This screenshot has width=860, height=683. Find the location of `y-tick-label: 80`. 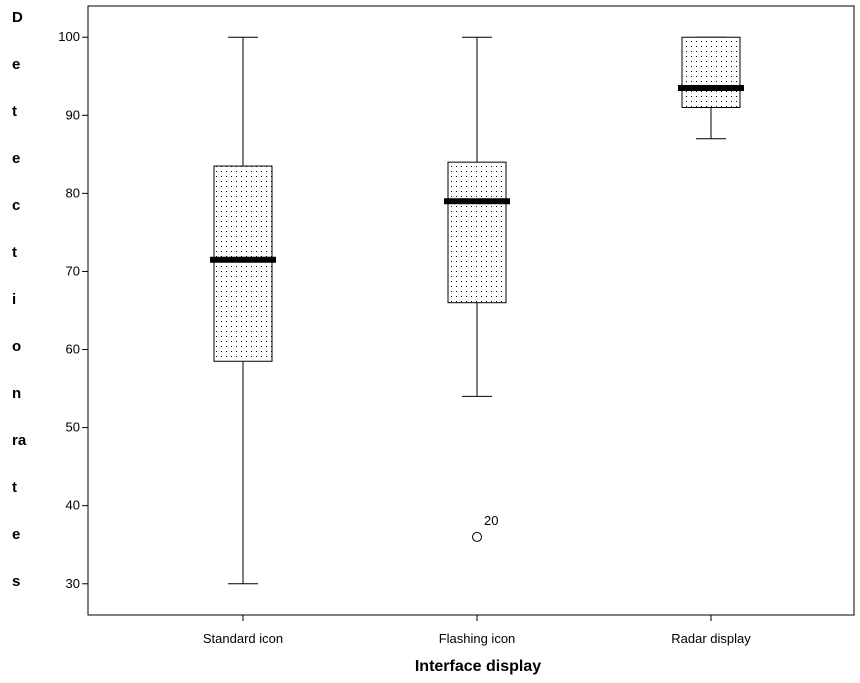

y-tick-label: 80 is located at coordinates (73, 192).